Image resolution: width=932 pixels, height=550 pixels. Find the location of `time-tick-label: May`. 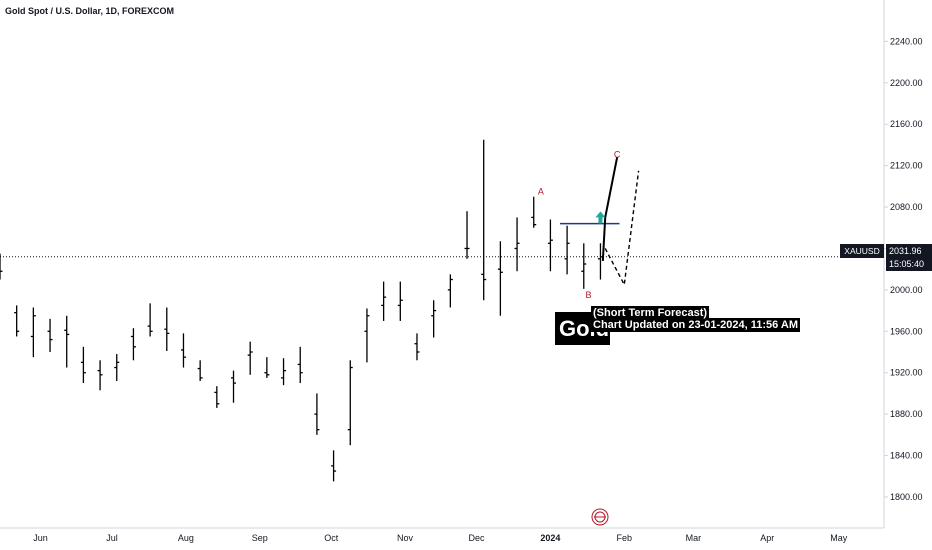

time-tick-label: May is located at coordinates (839, 538).